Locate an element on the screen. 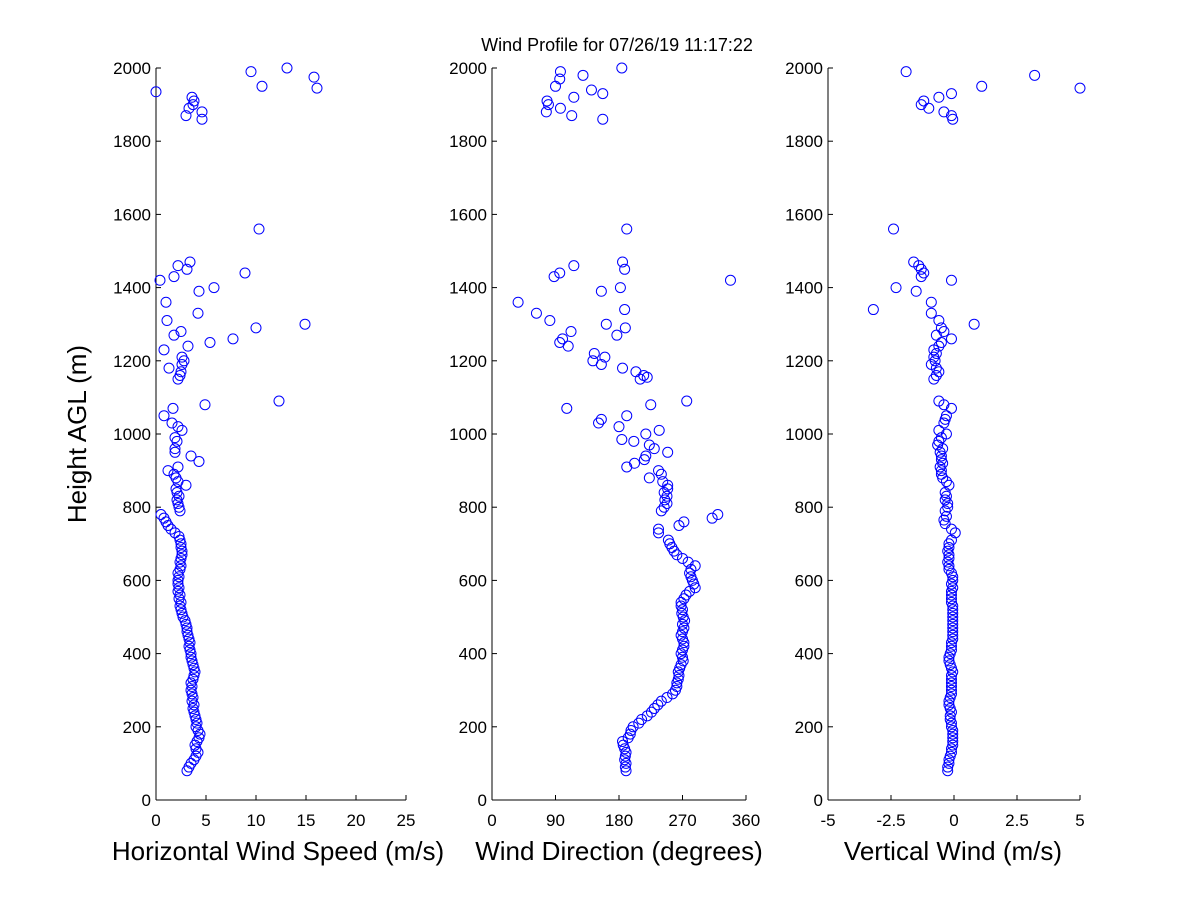  figure-title: Wind Profile for 07/26/19 11:17:22 is located at coordinates (617, 45).